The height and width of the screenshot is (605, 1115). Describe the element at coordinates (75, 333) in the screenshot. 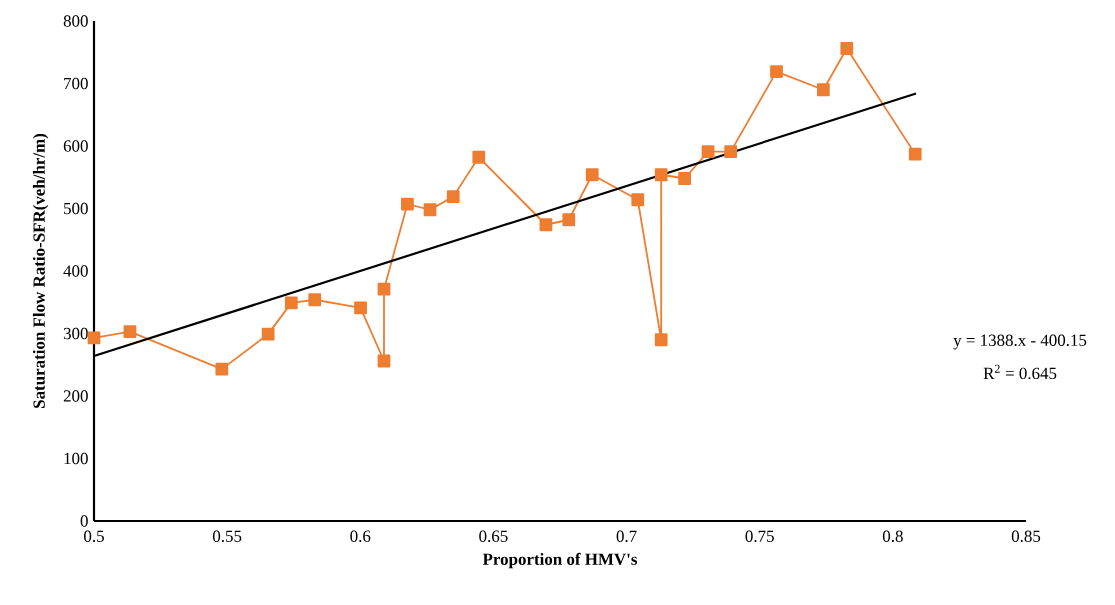

I see `y-tick-label: 300` at that location.